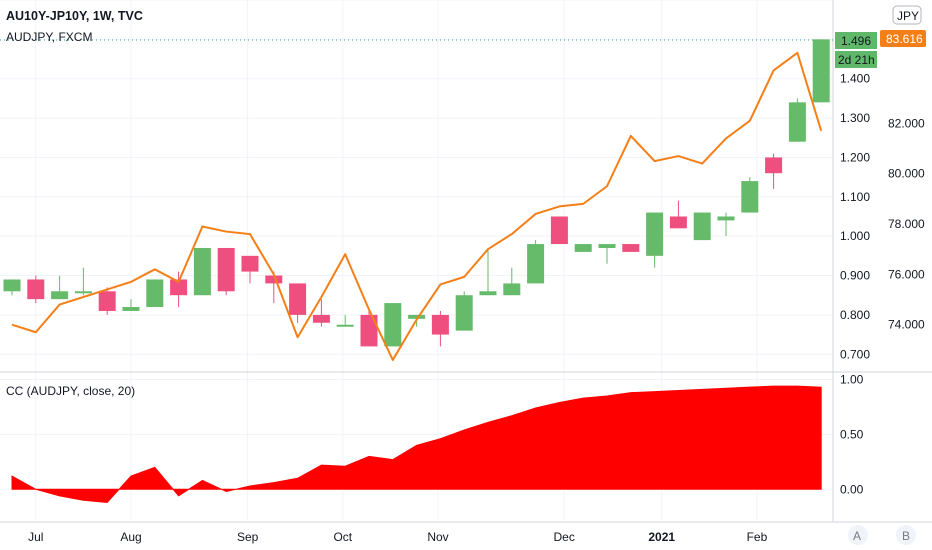 The image size is (932, 550). I want to click on overlay-tick: 80.000, so click(906, 174).